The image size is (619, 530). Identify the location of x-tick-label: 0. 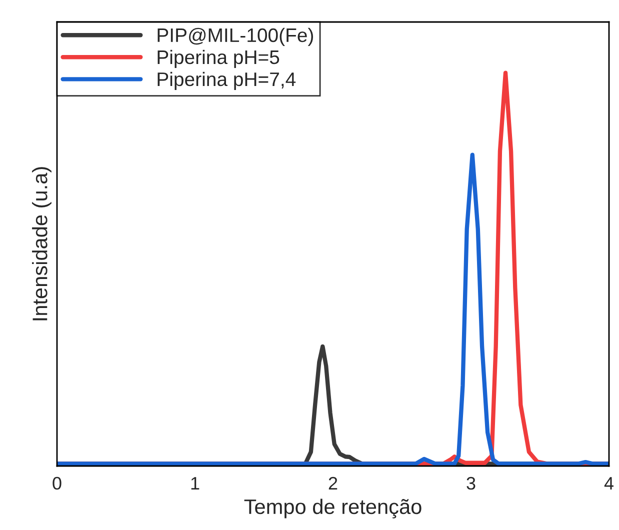
(57, 483).